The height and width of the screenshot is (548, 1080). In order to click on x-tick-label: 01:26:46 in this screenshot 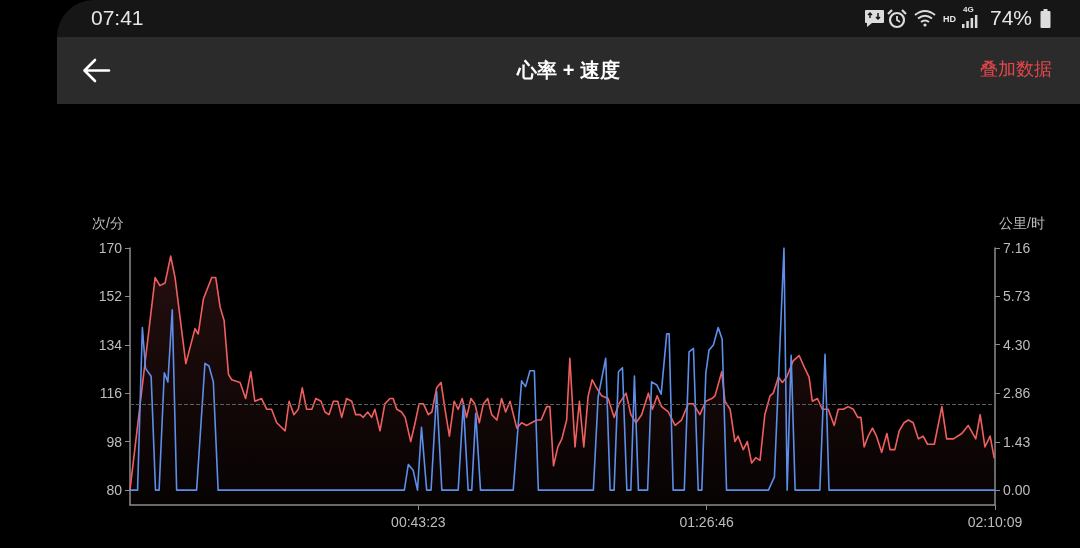, I will do `click(707, 522)`.